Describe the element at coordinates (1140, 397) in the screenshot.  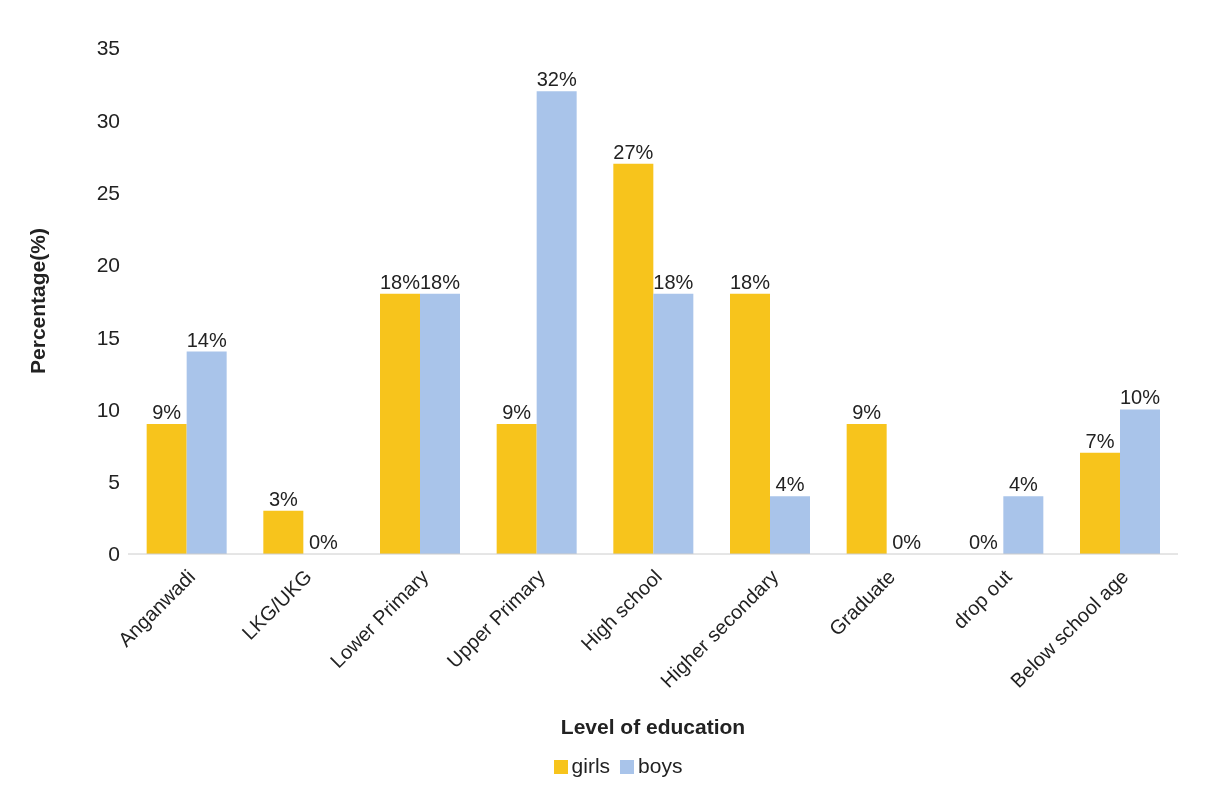
I see `data-label: 10%` at that location.